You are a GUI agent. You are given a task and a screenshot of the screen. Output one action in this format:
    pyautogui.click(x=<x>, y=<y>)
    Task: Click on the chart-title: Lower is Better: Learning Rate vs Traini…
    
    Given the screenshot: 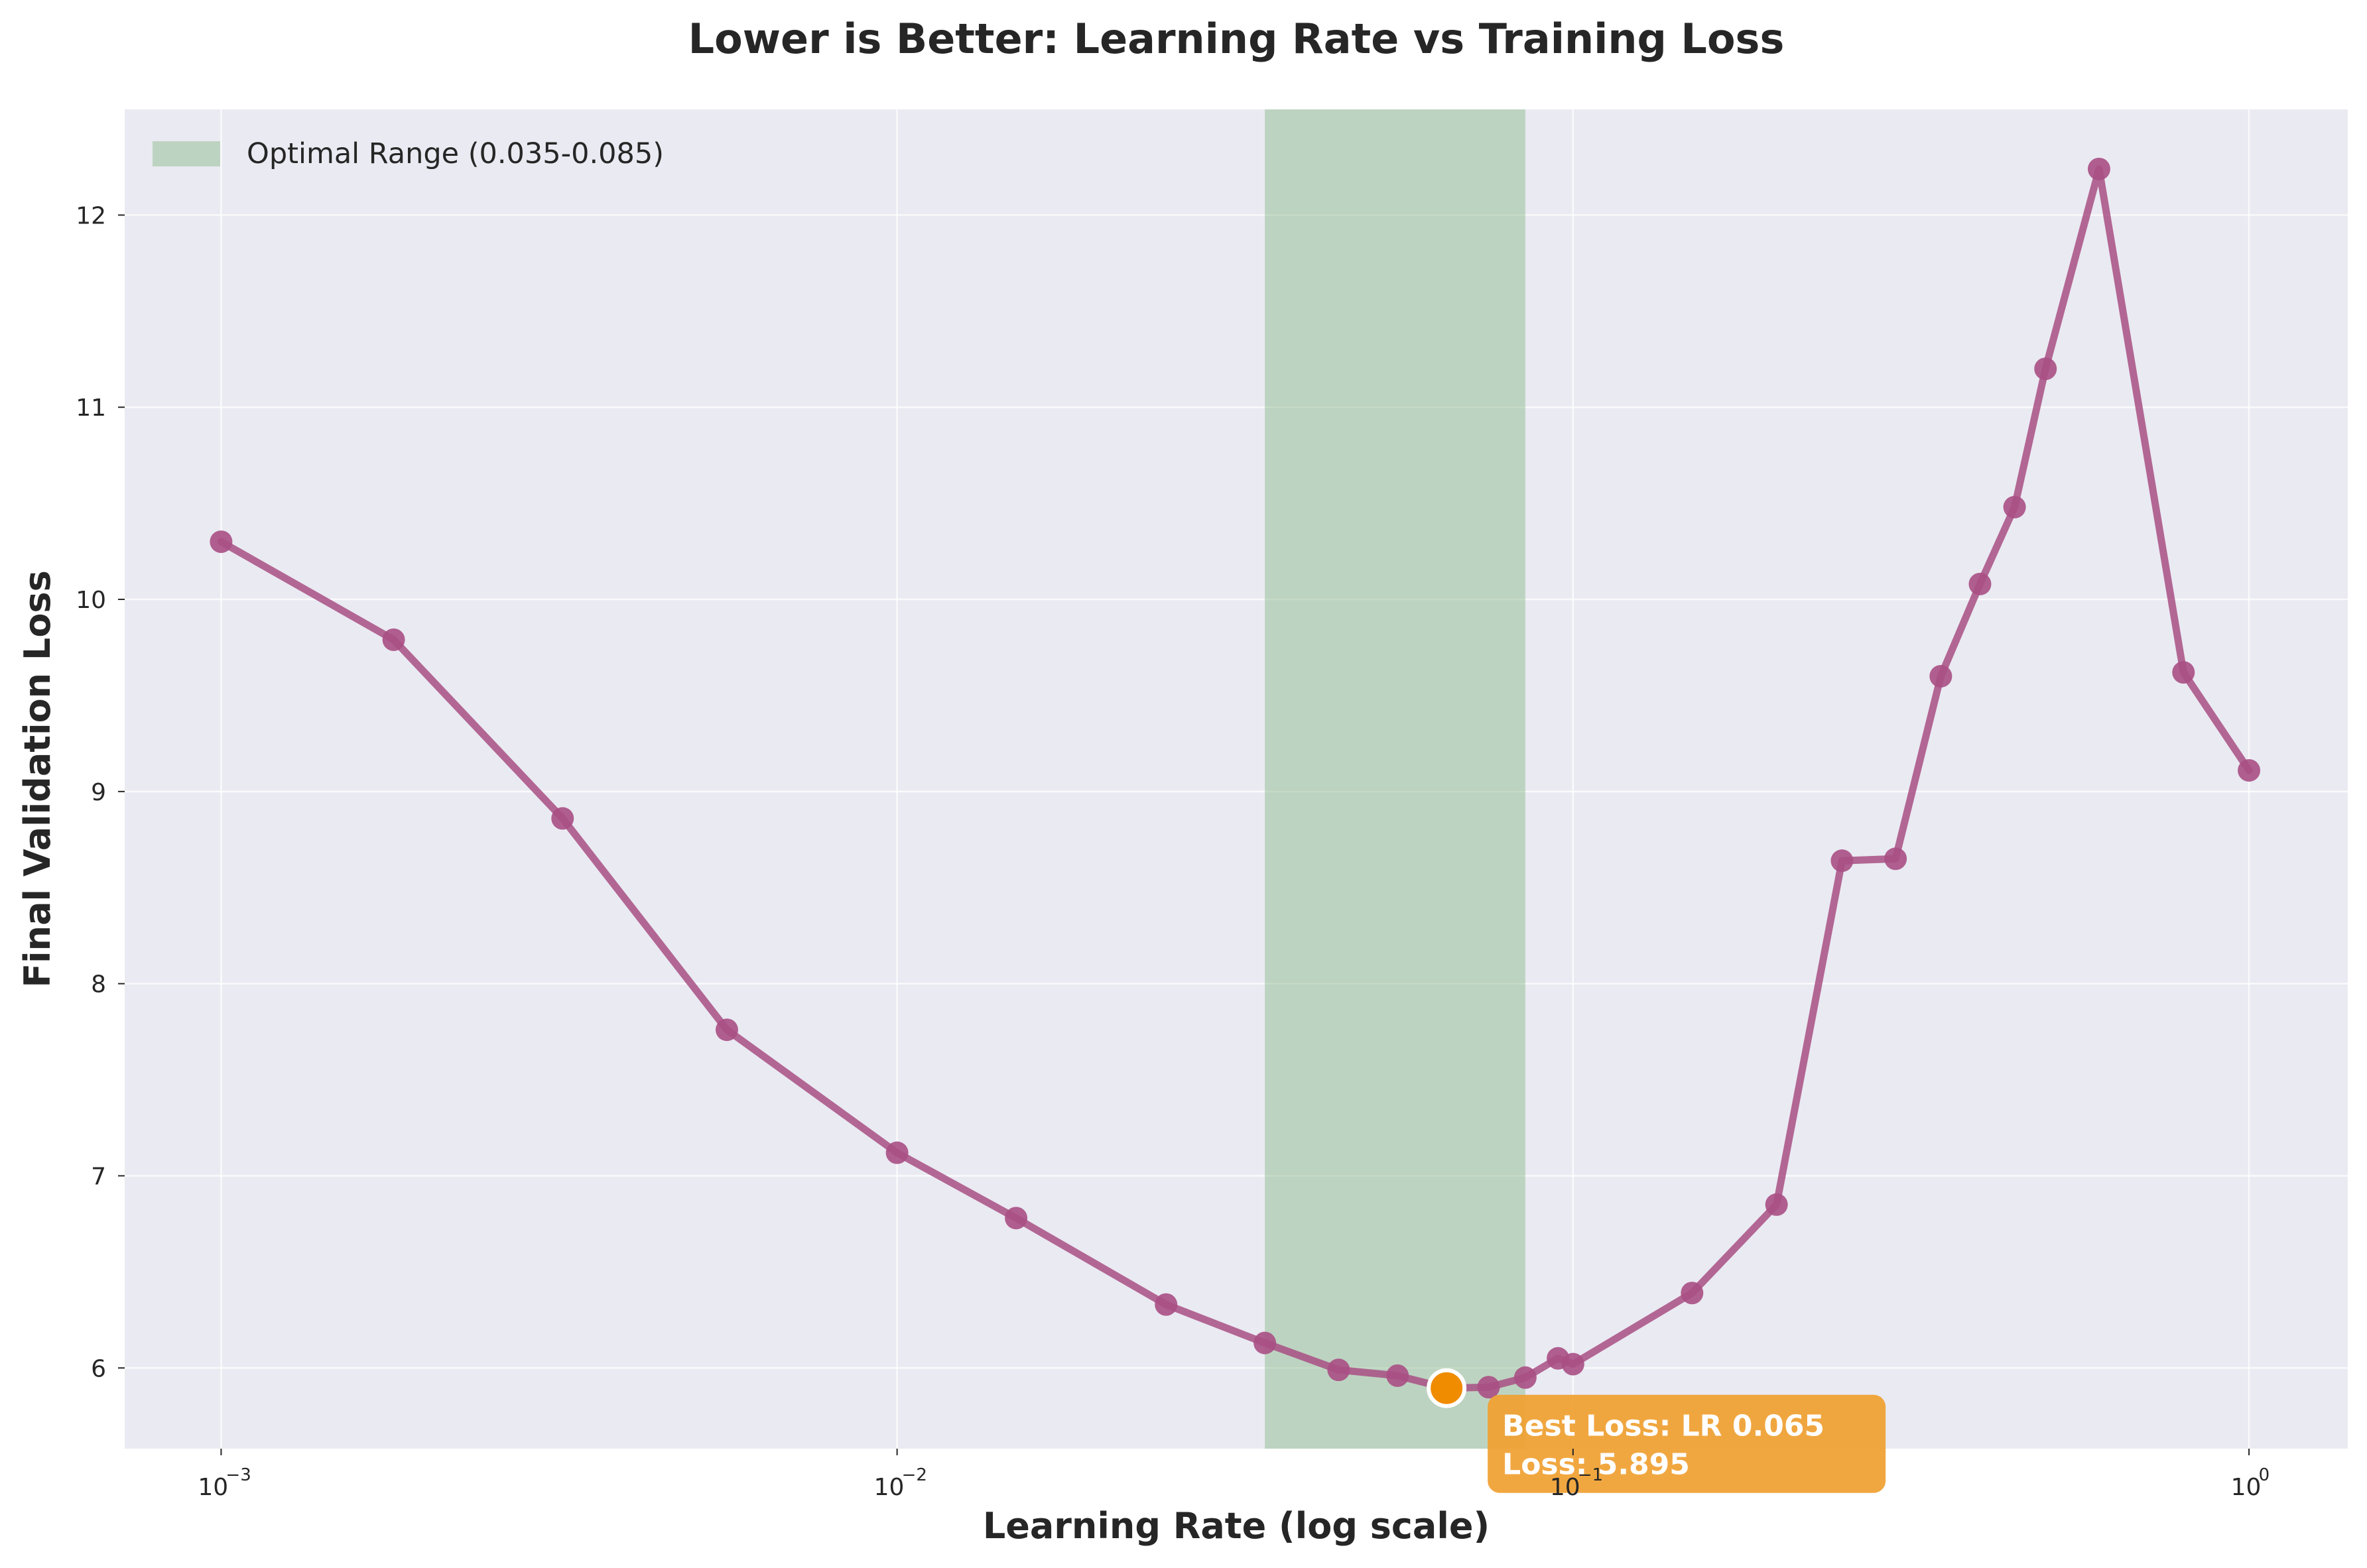 What is the action you would take?
    pyautogui.click(x=1236, y=39)
    